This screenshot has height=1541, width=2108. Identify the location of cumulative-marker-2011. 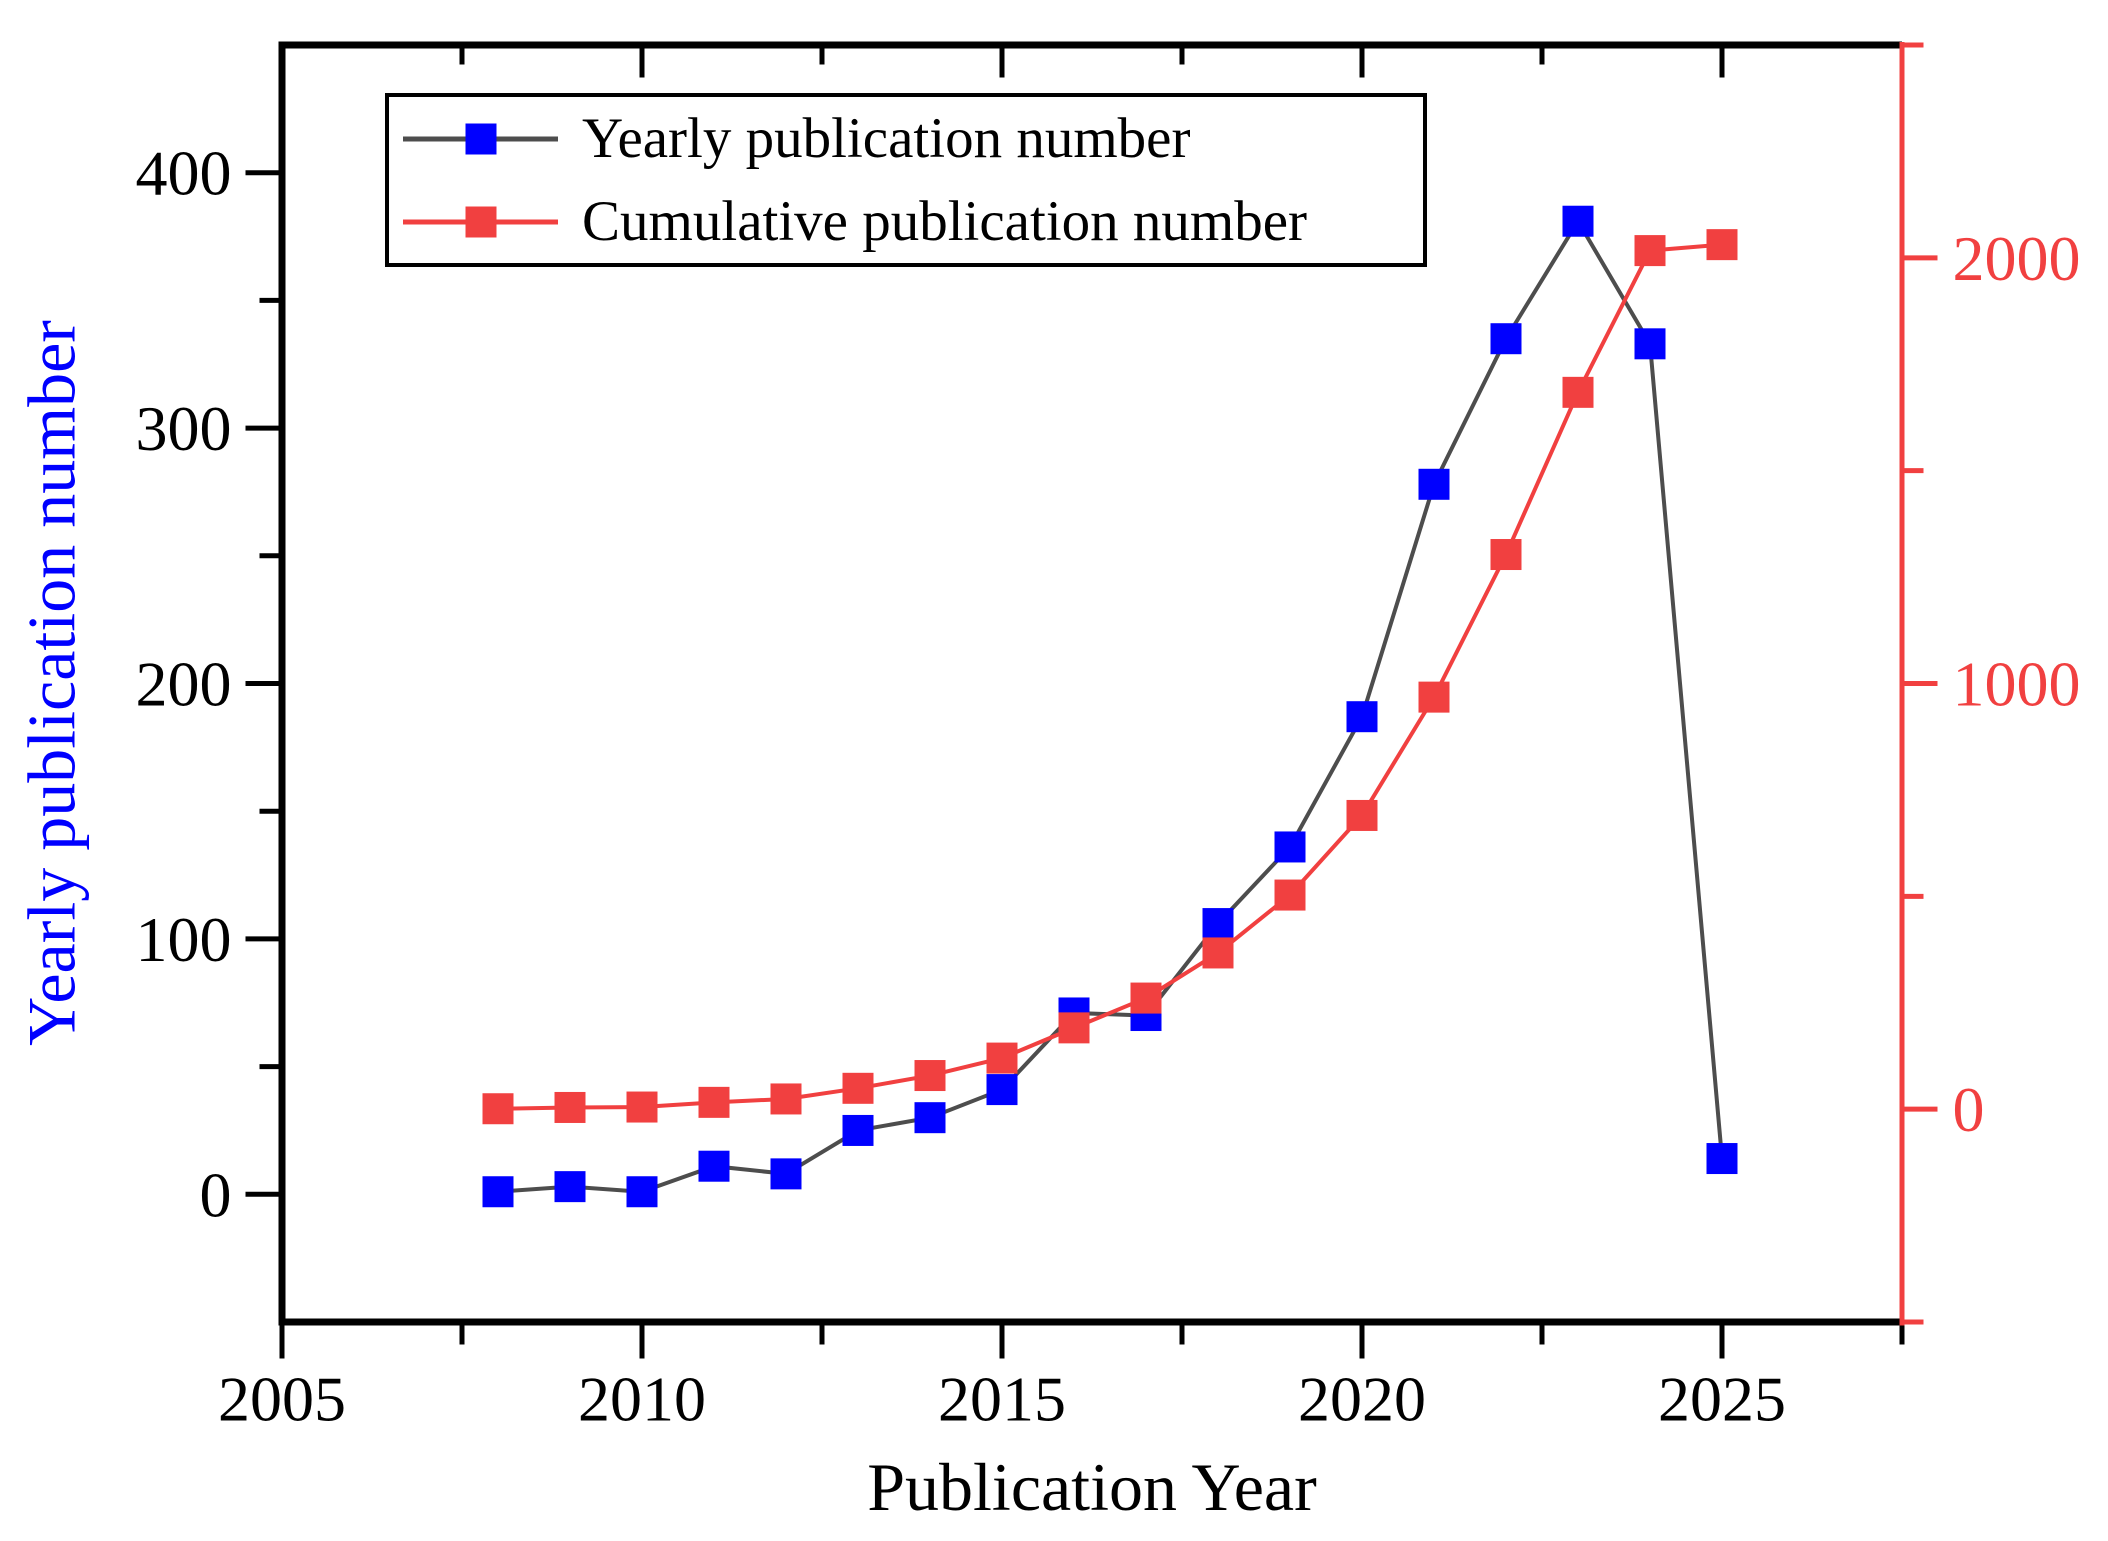
(714, 1102).